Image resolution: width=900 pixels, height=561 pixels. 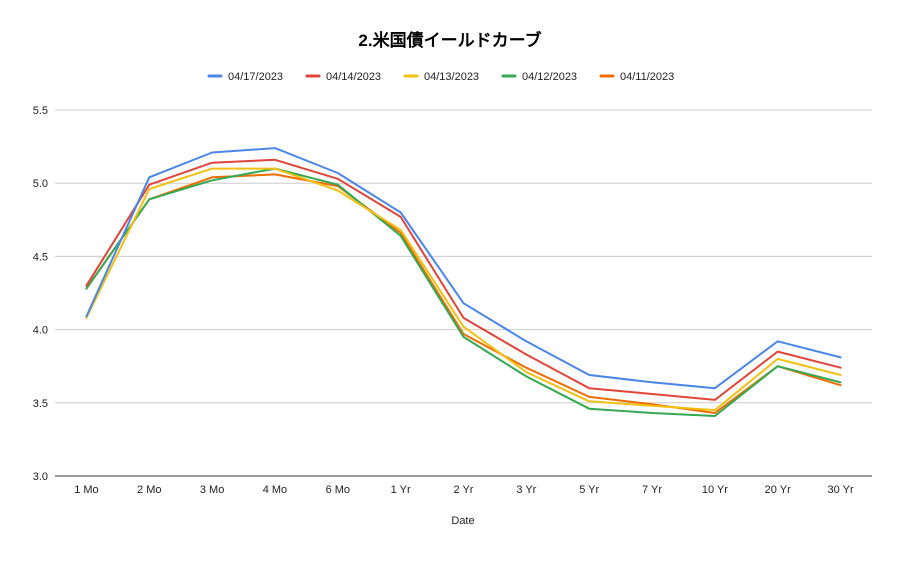 I want to click on legend-item: 04/14/2023, so click(x=343, y=77).